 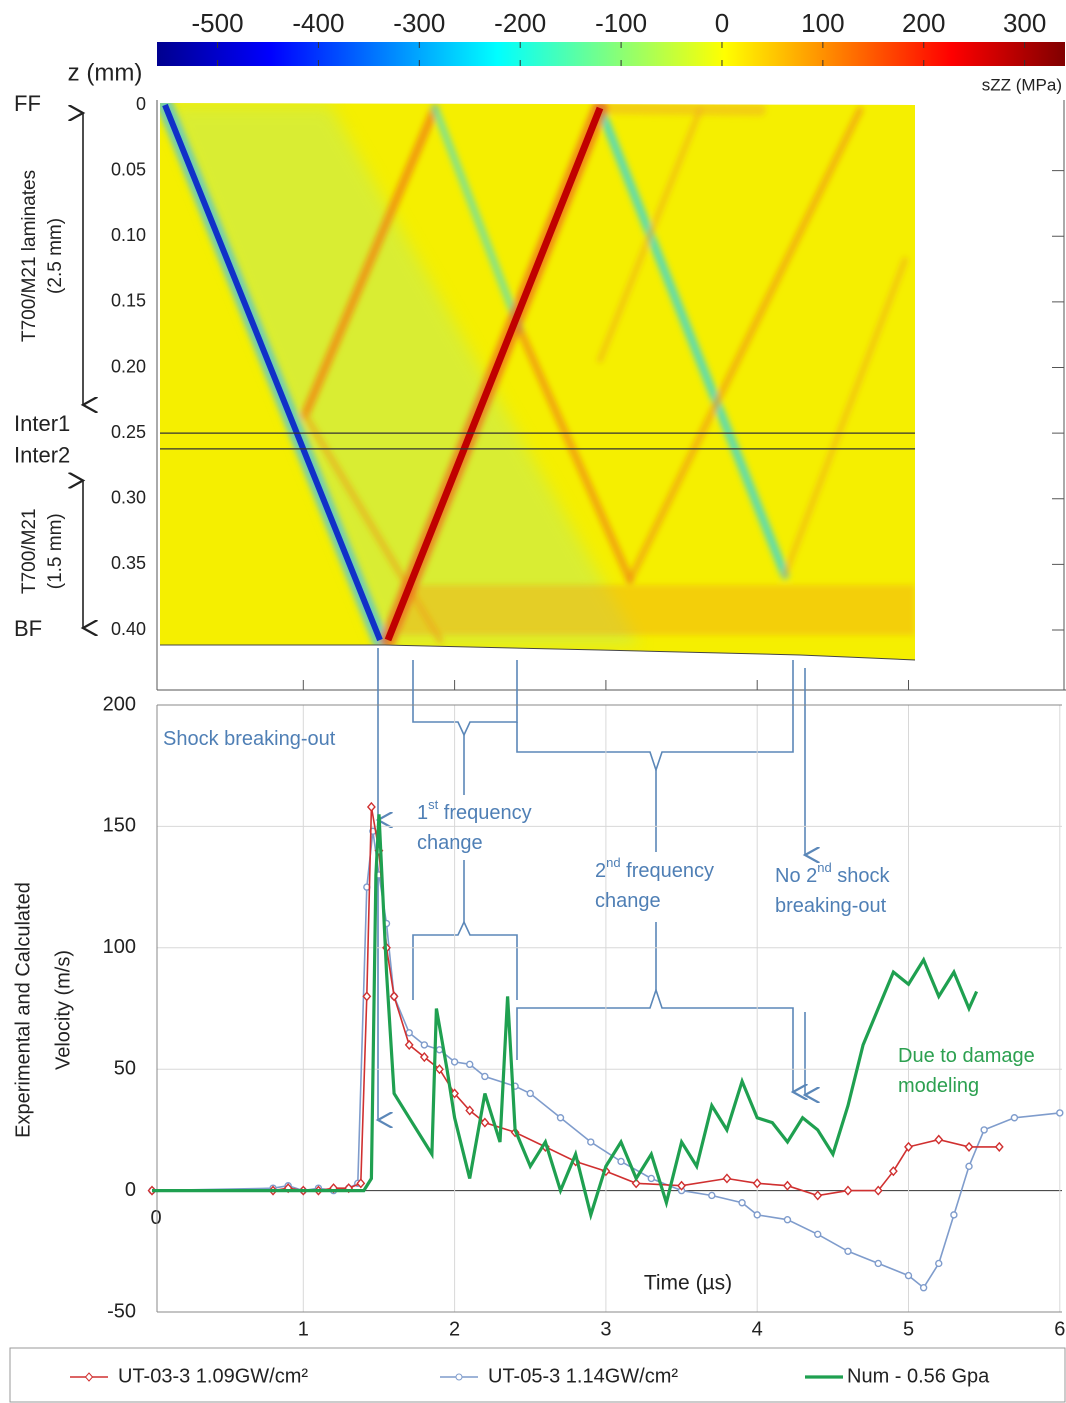 I want to click on y-tick-label: 0.05, so click(x=128, y=169).